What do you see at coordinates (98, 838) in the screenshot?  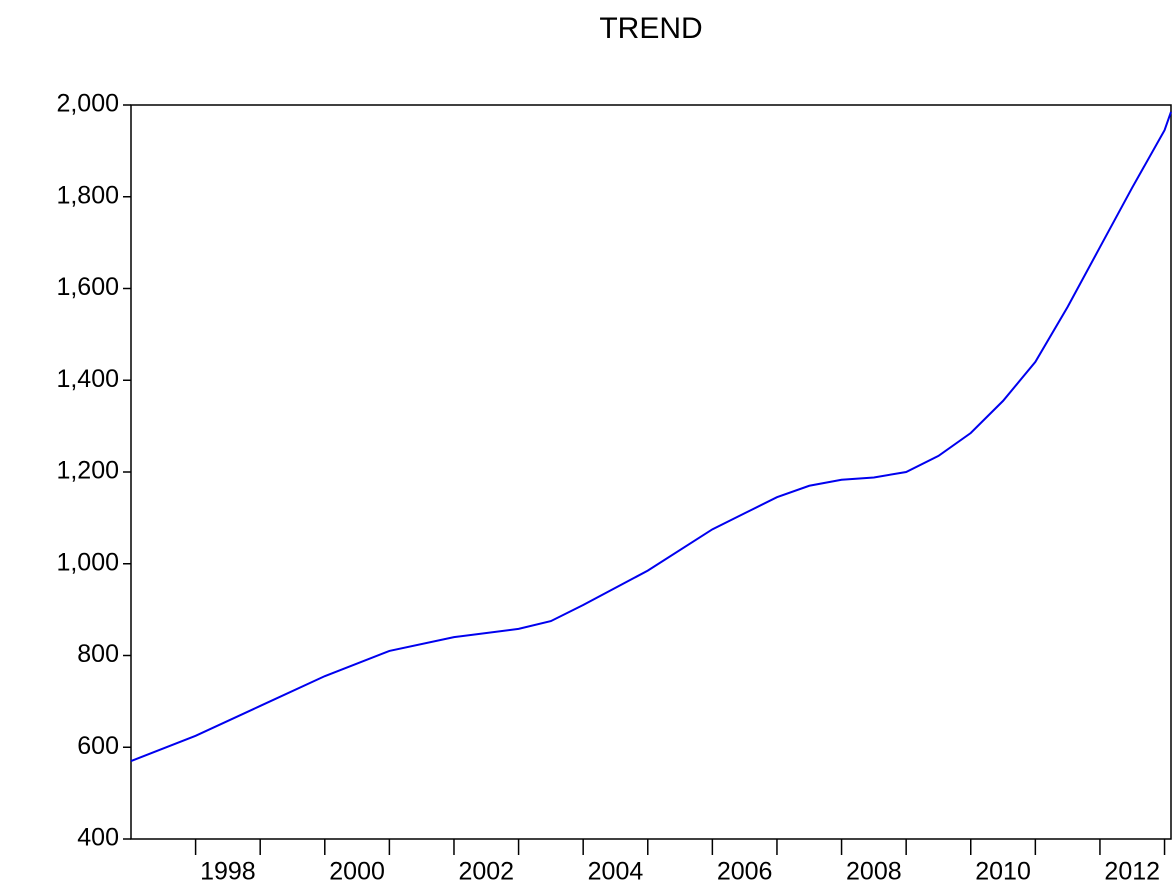 I see `y-tick-label: 400` at bounding box center [98, 838].